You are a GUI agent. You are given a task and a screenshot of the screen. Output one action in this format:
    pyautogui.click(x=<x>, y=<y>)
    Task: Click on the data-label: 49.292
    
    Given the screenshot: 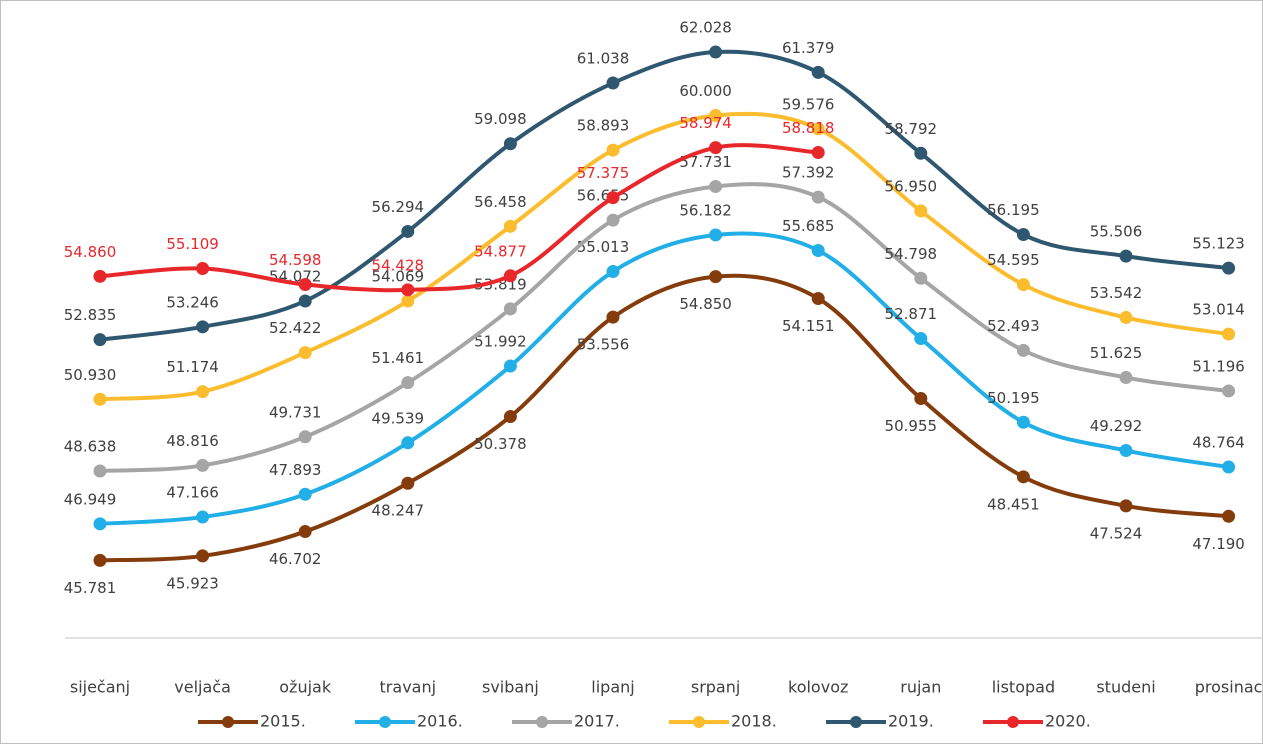 What is the action you would take?
    pyautogui.click(x=1116, y=426)
    